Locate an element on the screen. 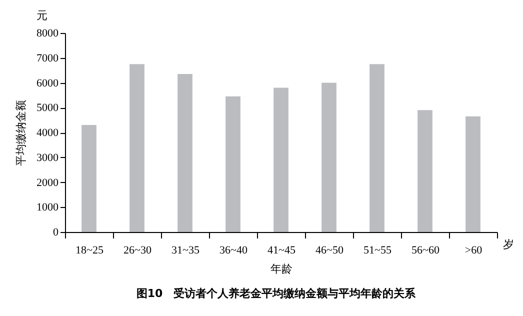  y-tick-label: 2000 is located at coordinates (47, 182).